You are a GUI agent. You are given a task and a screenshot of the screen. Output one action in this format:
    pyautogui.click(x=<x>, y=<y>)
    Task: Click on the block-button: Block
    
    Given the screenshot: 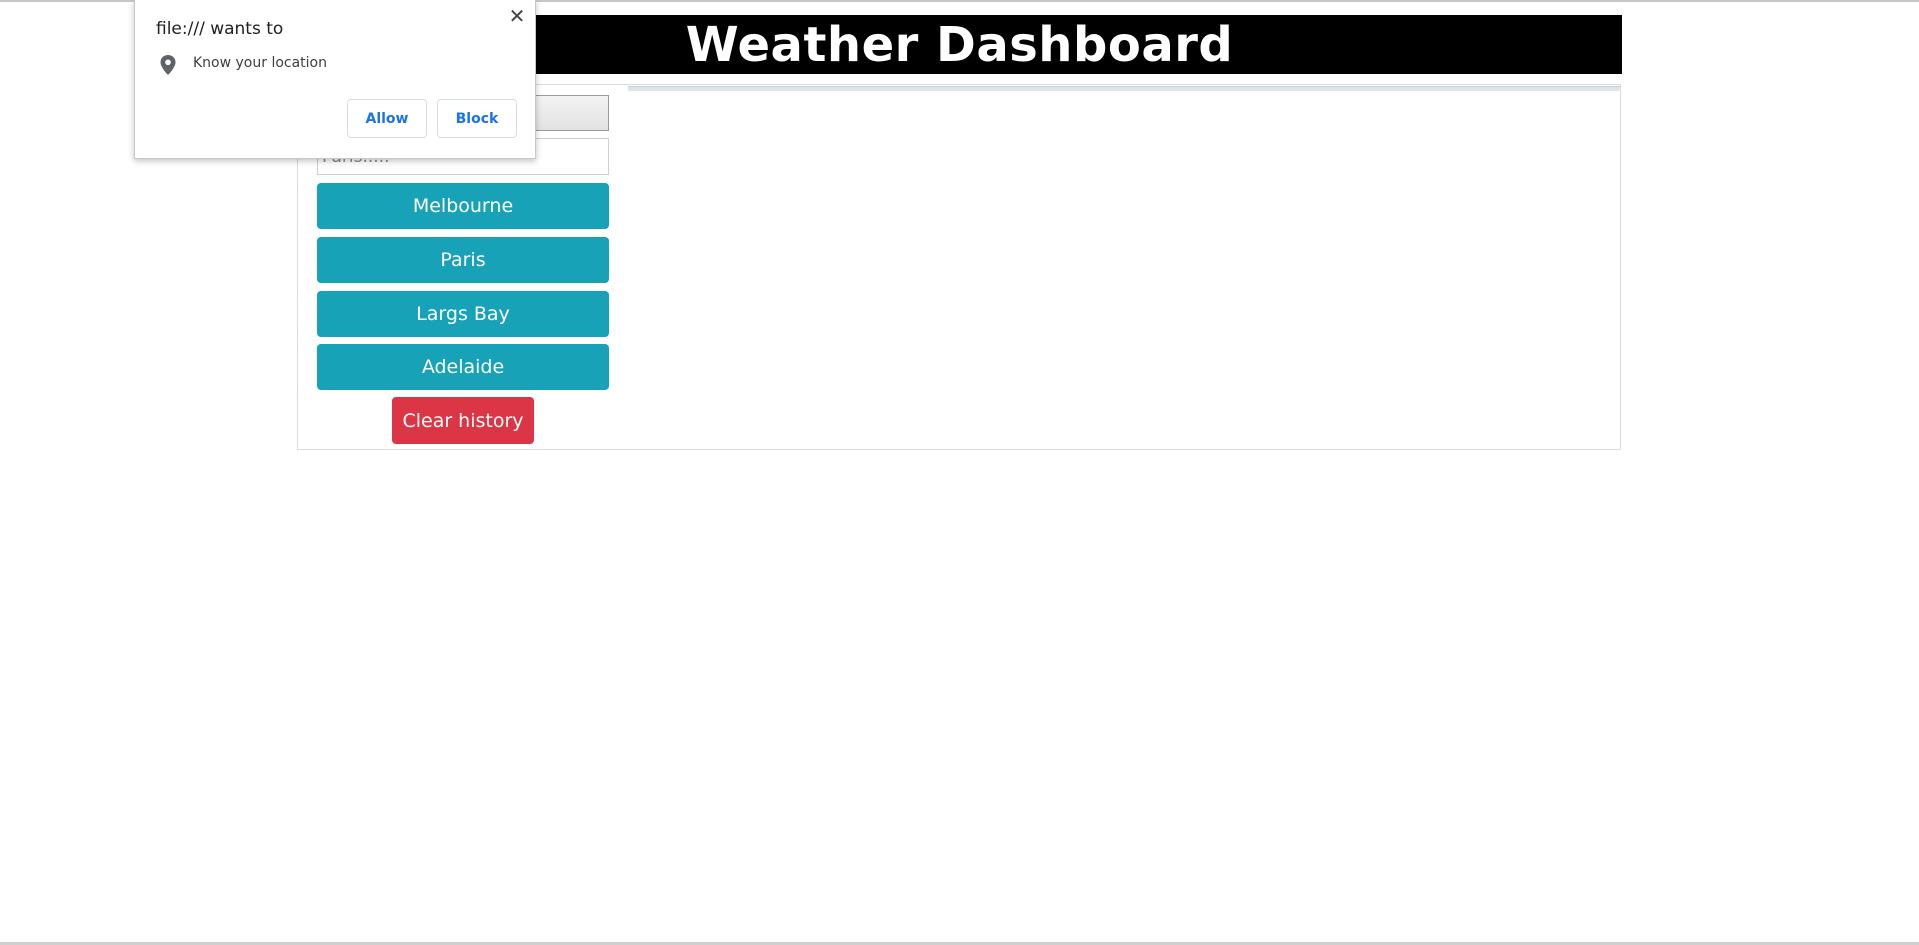 What is the action you would take?
    pyautogui.click(x=477, y=118)
    